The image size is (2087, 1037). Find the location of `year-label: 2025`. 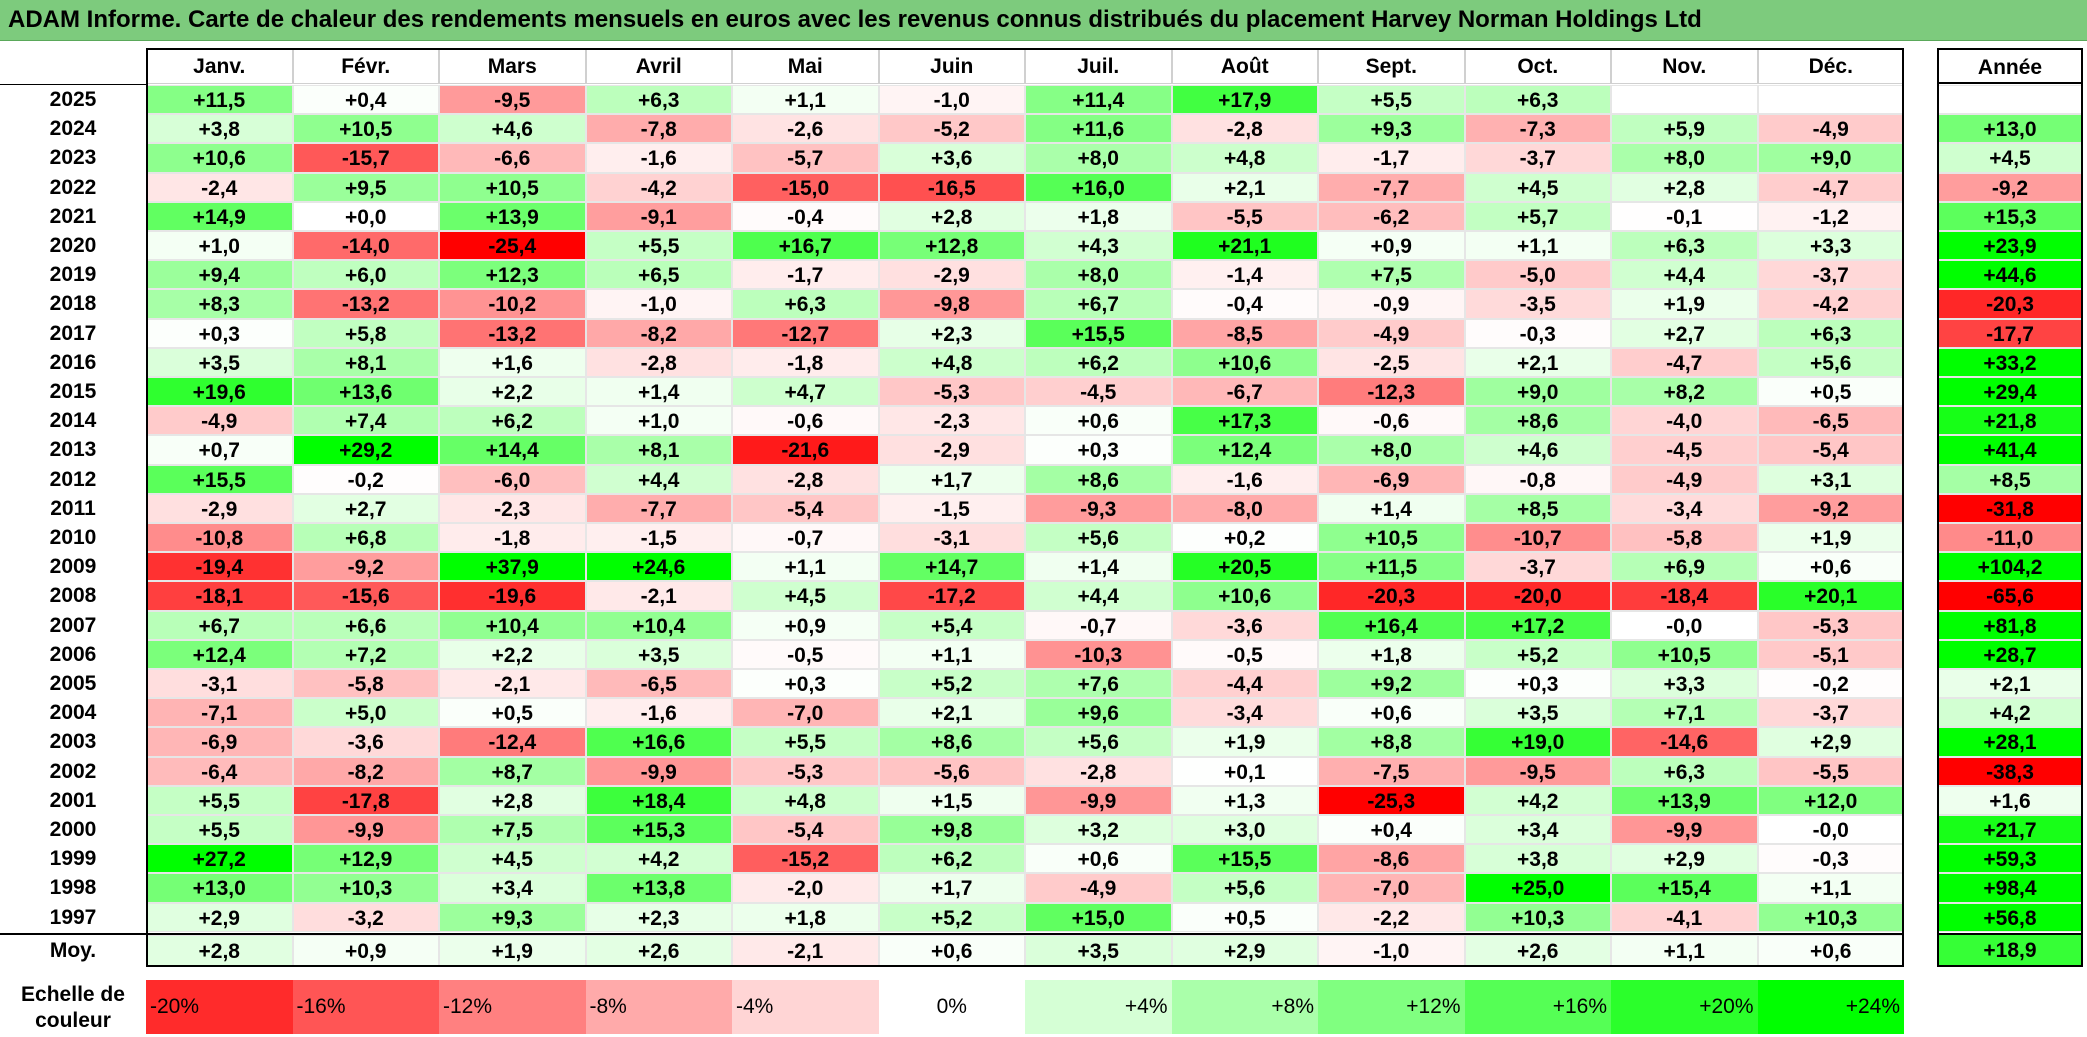

year-label: 2025 is located at coordinates (73, 99).